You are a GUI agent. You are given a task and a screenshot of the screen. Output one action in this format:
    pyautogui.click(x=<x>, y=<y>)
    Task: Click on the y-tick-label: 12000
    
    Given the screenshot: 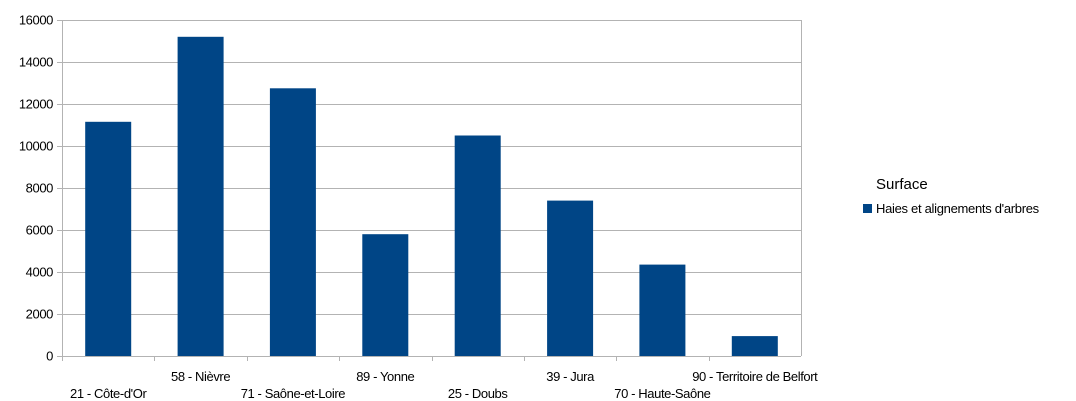 What is the action you would take?
    pyautogui.click(x=36, y=104)
    